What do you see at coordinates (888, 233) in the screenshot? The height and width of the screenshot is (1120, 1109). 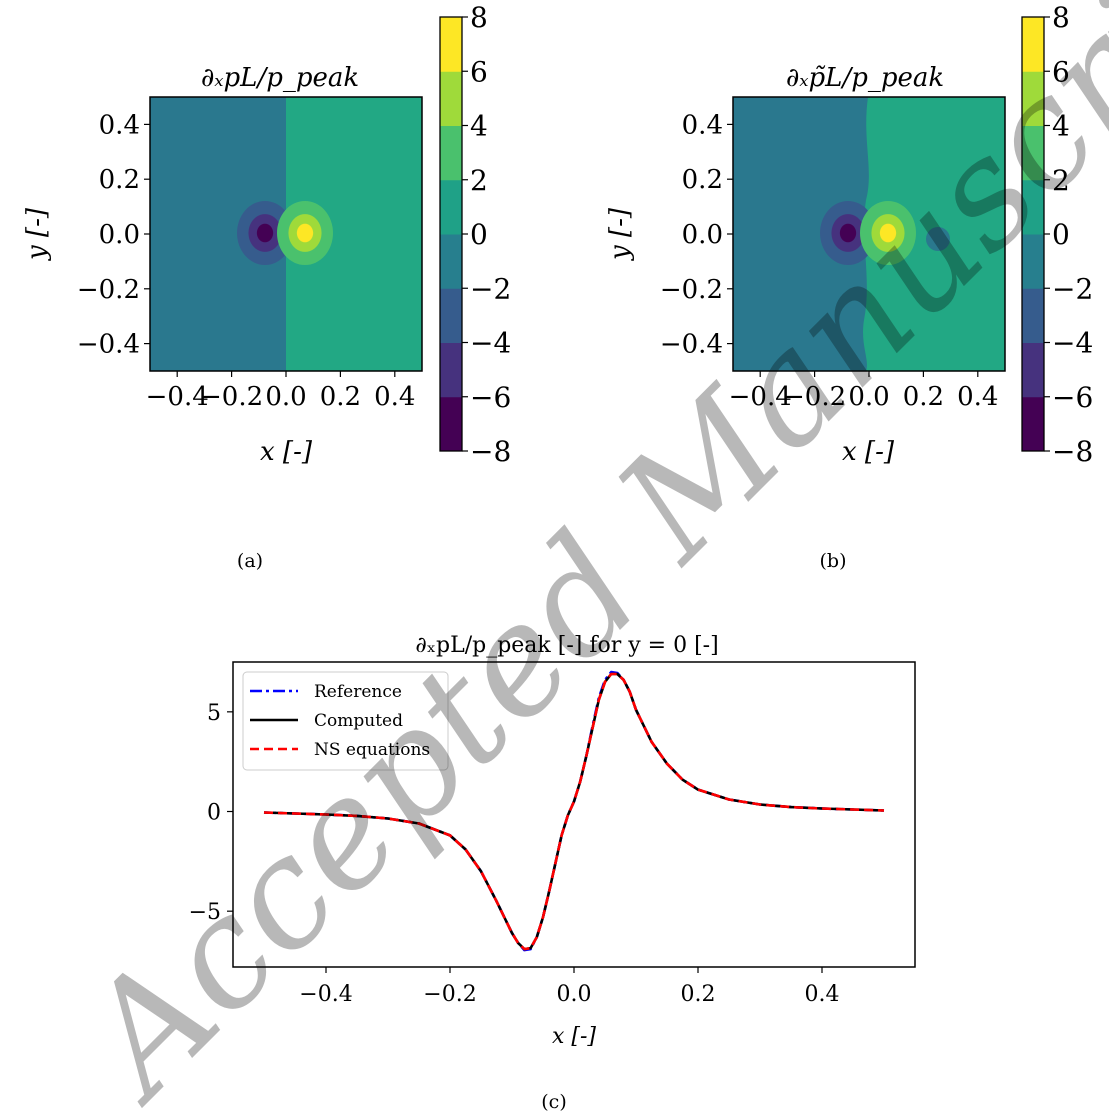 I see `heatmap-b-positive-lobe` at bounding box center [888, 233].